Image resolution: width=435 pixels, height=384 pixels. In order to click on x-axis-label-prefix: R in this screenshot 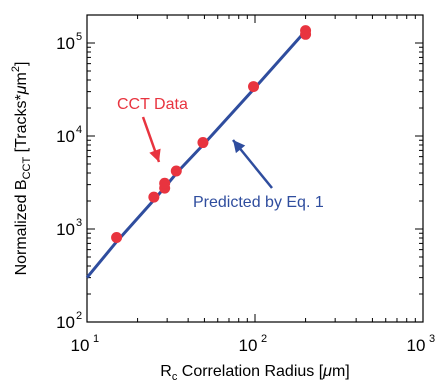, I will do `click(166, 371)`.